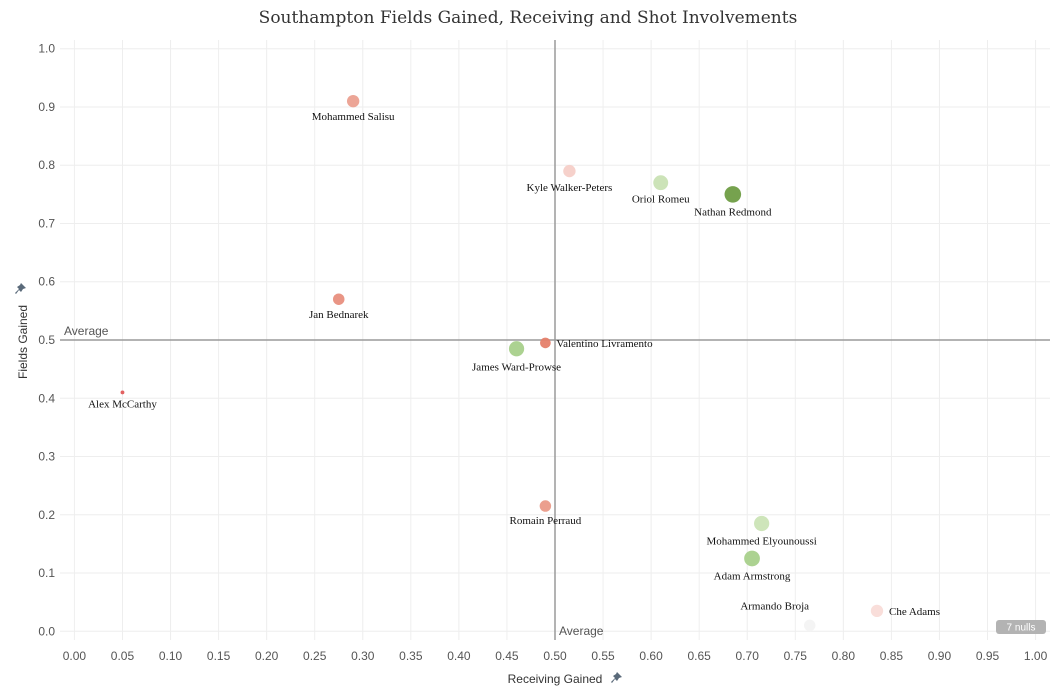 This screenshot has height=694, width=1050. I want to click on x-tick-label: 0.40, so click(459, 656).